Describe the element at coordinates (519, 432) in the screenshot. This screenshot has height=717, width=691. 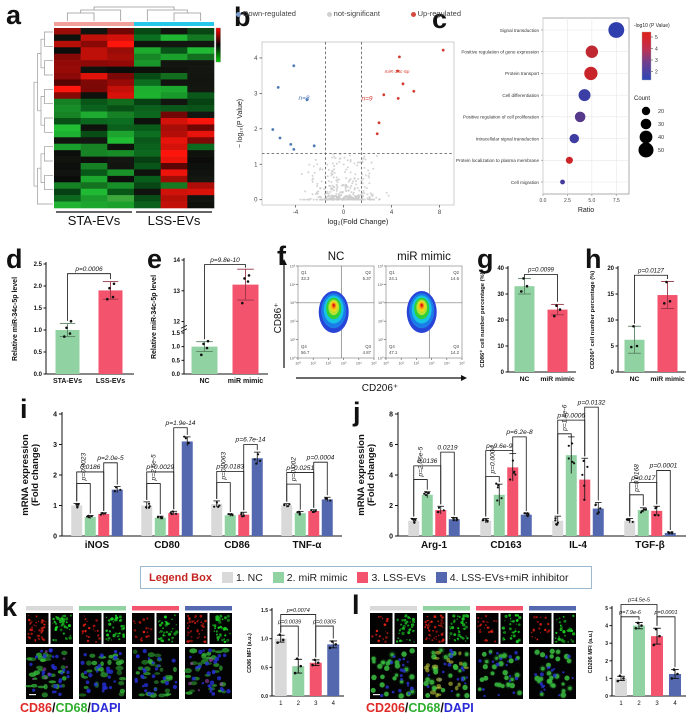
I see `svg-text: p=6.2e-8` at that location.